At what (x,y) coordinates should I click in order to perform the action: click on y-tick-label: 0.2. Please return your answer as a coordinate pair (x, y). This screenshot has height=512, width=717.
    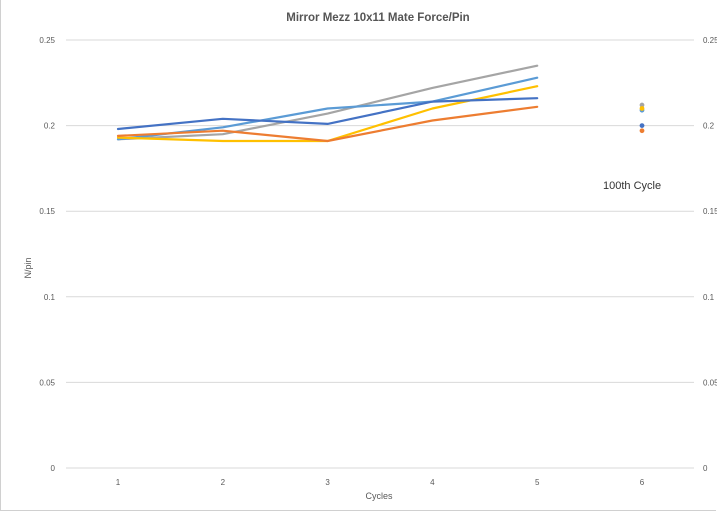
    Looking at the image, I should click on (50, 126).